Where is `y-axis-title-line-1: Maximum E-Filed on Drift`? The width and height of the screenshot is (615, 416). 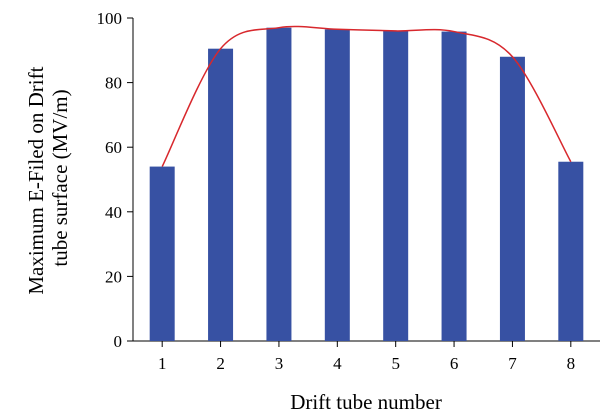 y-axis-title-line-1: Maximum E-Filed on Drift is located at coordinates (36, 180).